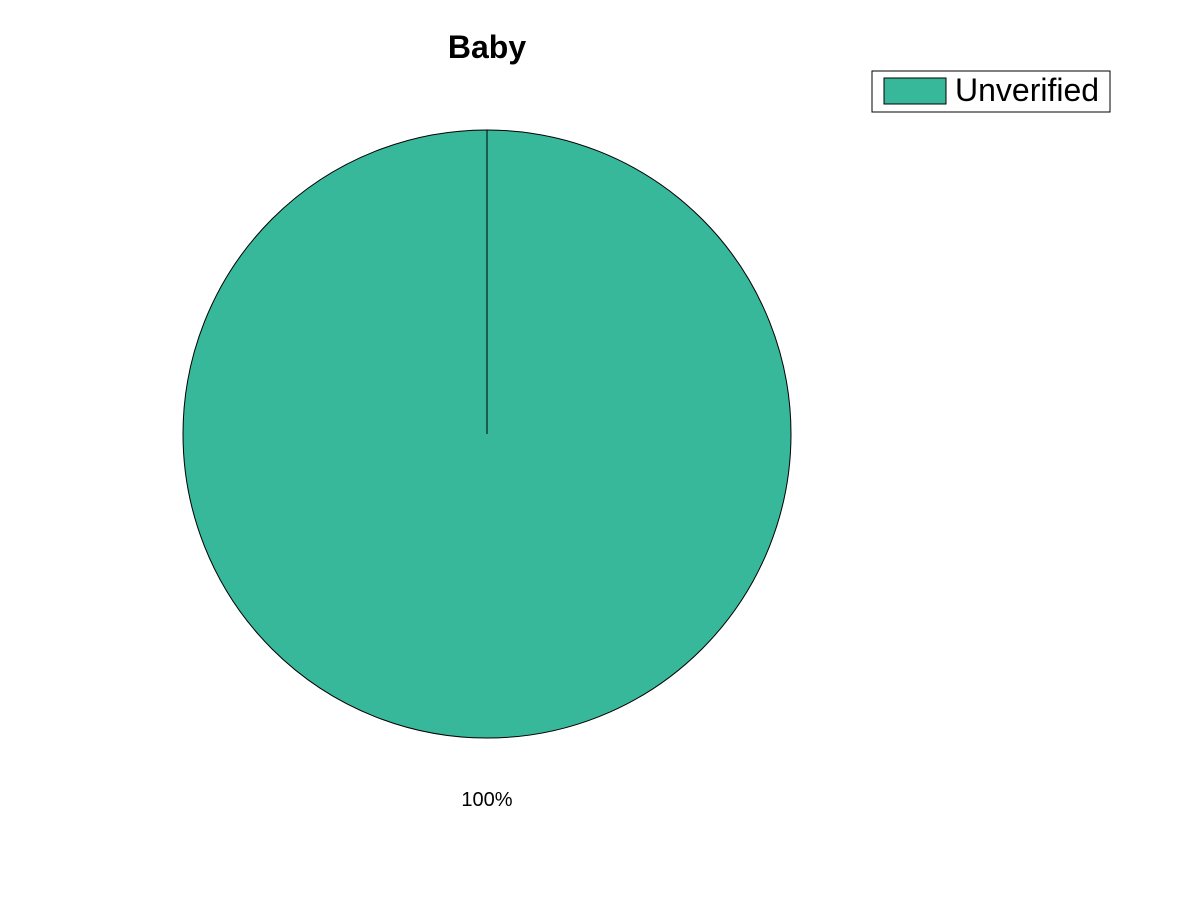 Image resolution: width=1200 pixels, height=900 pixels. I want to click on pie-labels: 100%, so click(486, 800).